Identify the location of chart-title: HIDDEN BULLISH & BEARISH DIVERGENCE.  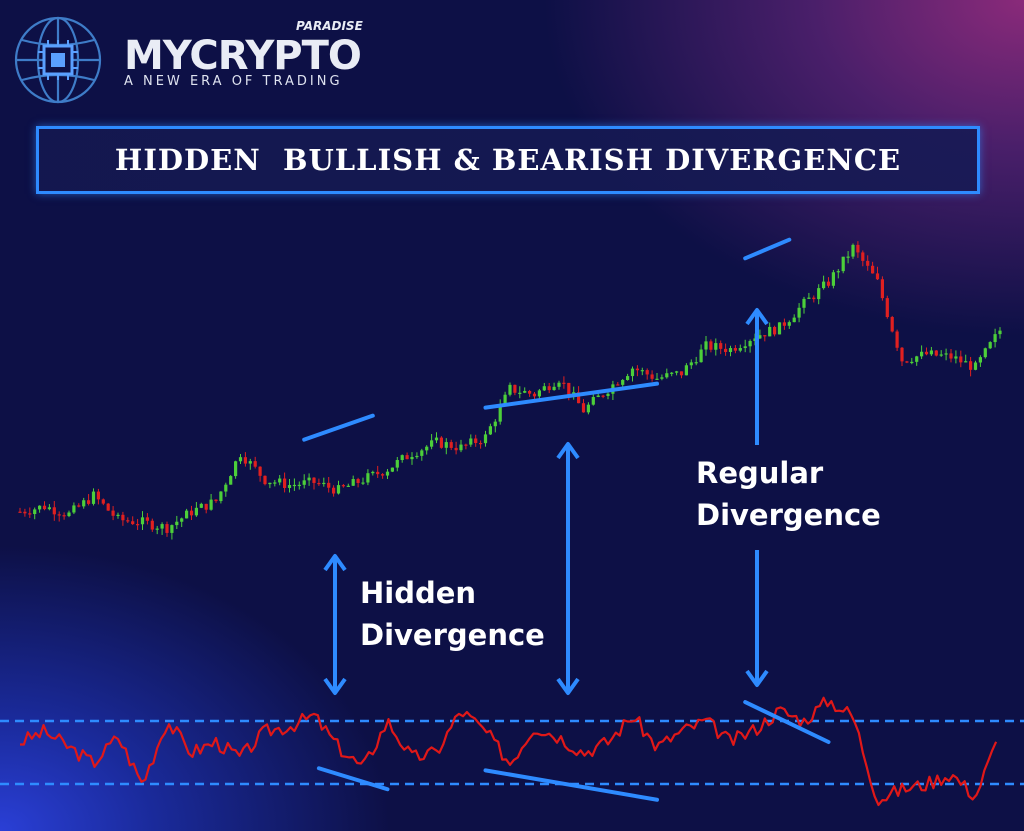
(508, 160).